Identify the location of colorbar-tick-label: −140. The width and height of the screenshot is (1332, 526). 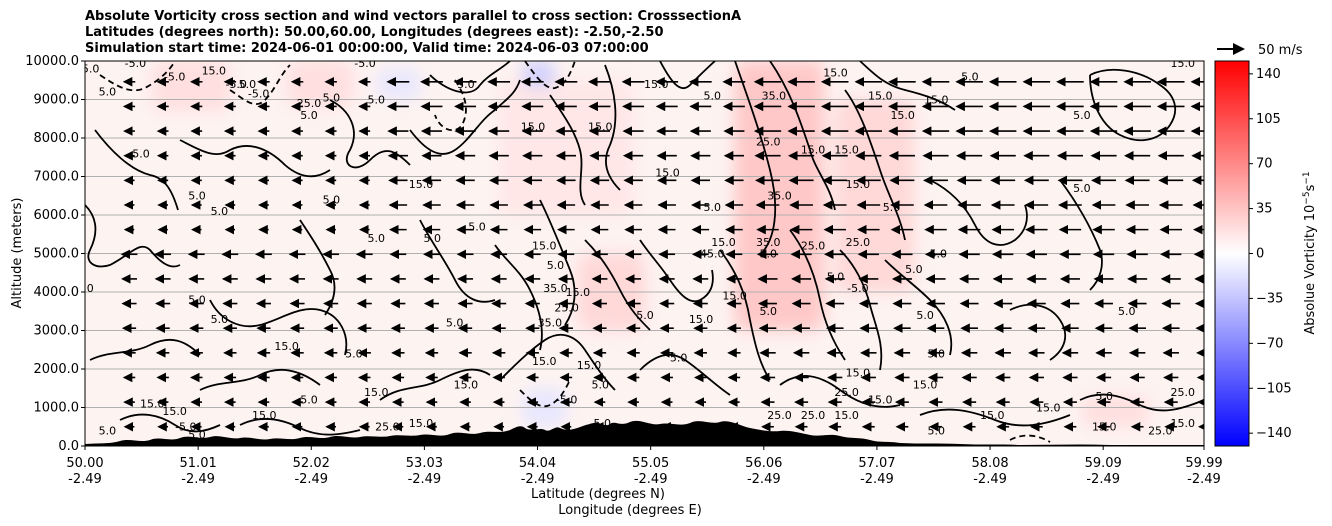
(1274, 433).